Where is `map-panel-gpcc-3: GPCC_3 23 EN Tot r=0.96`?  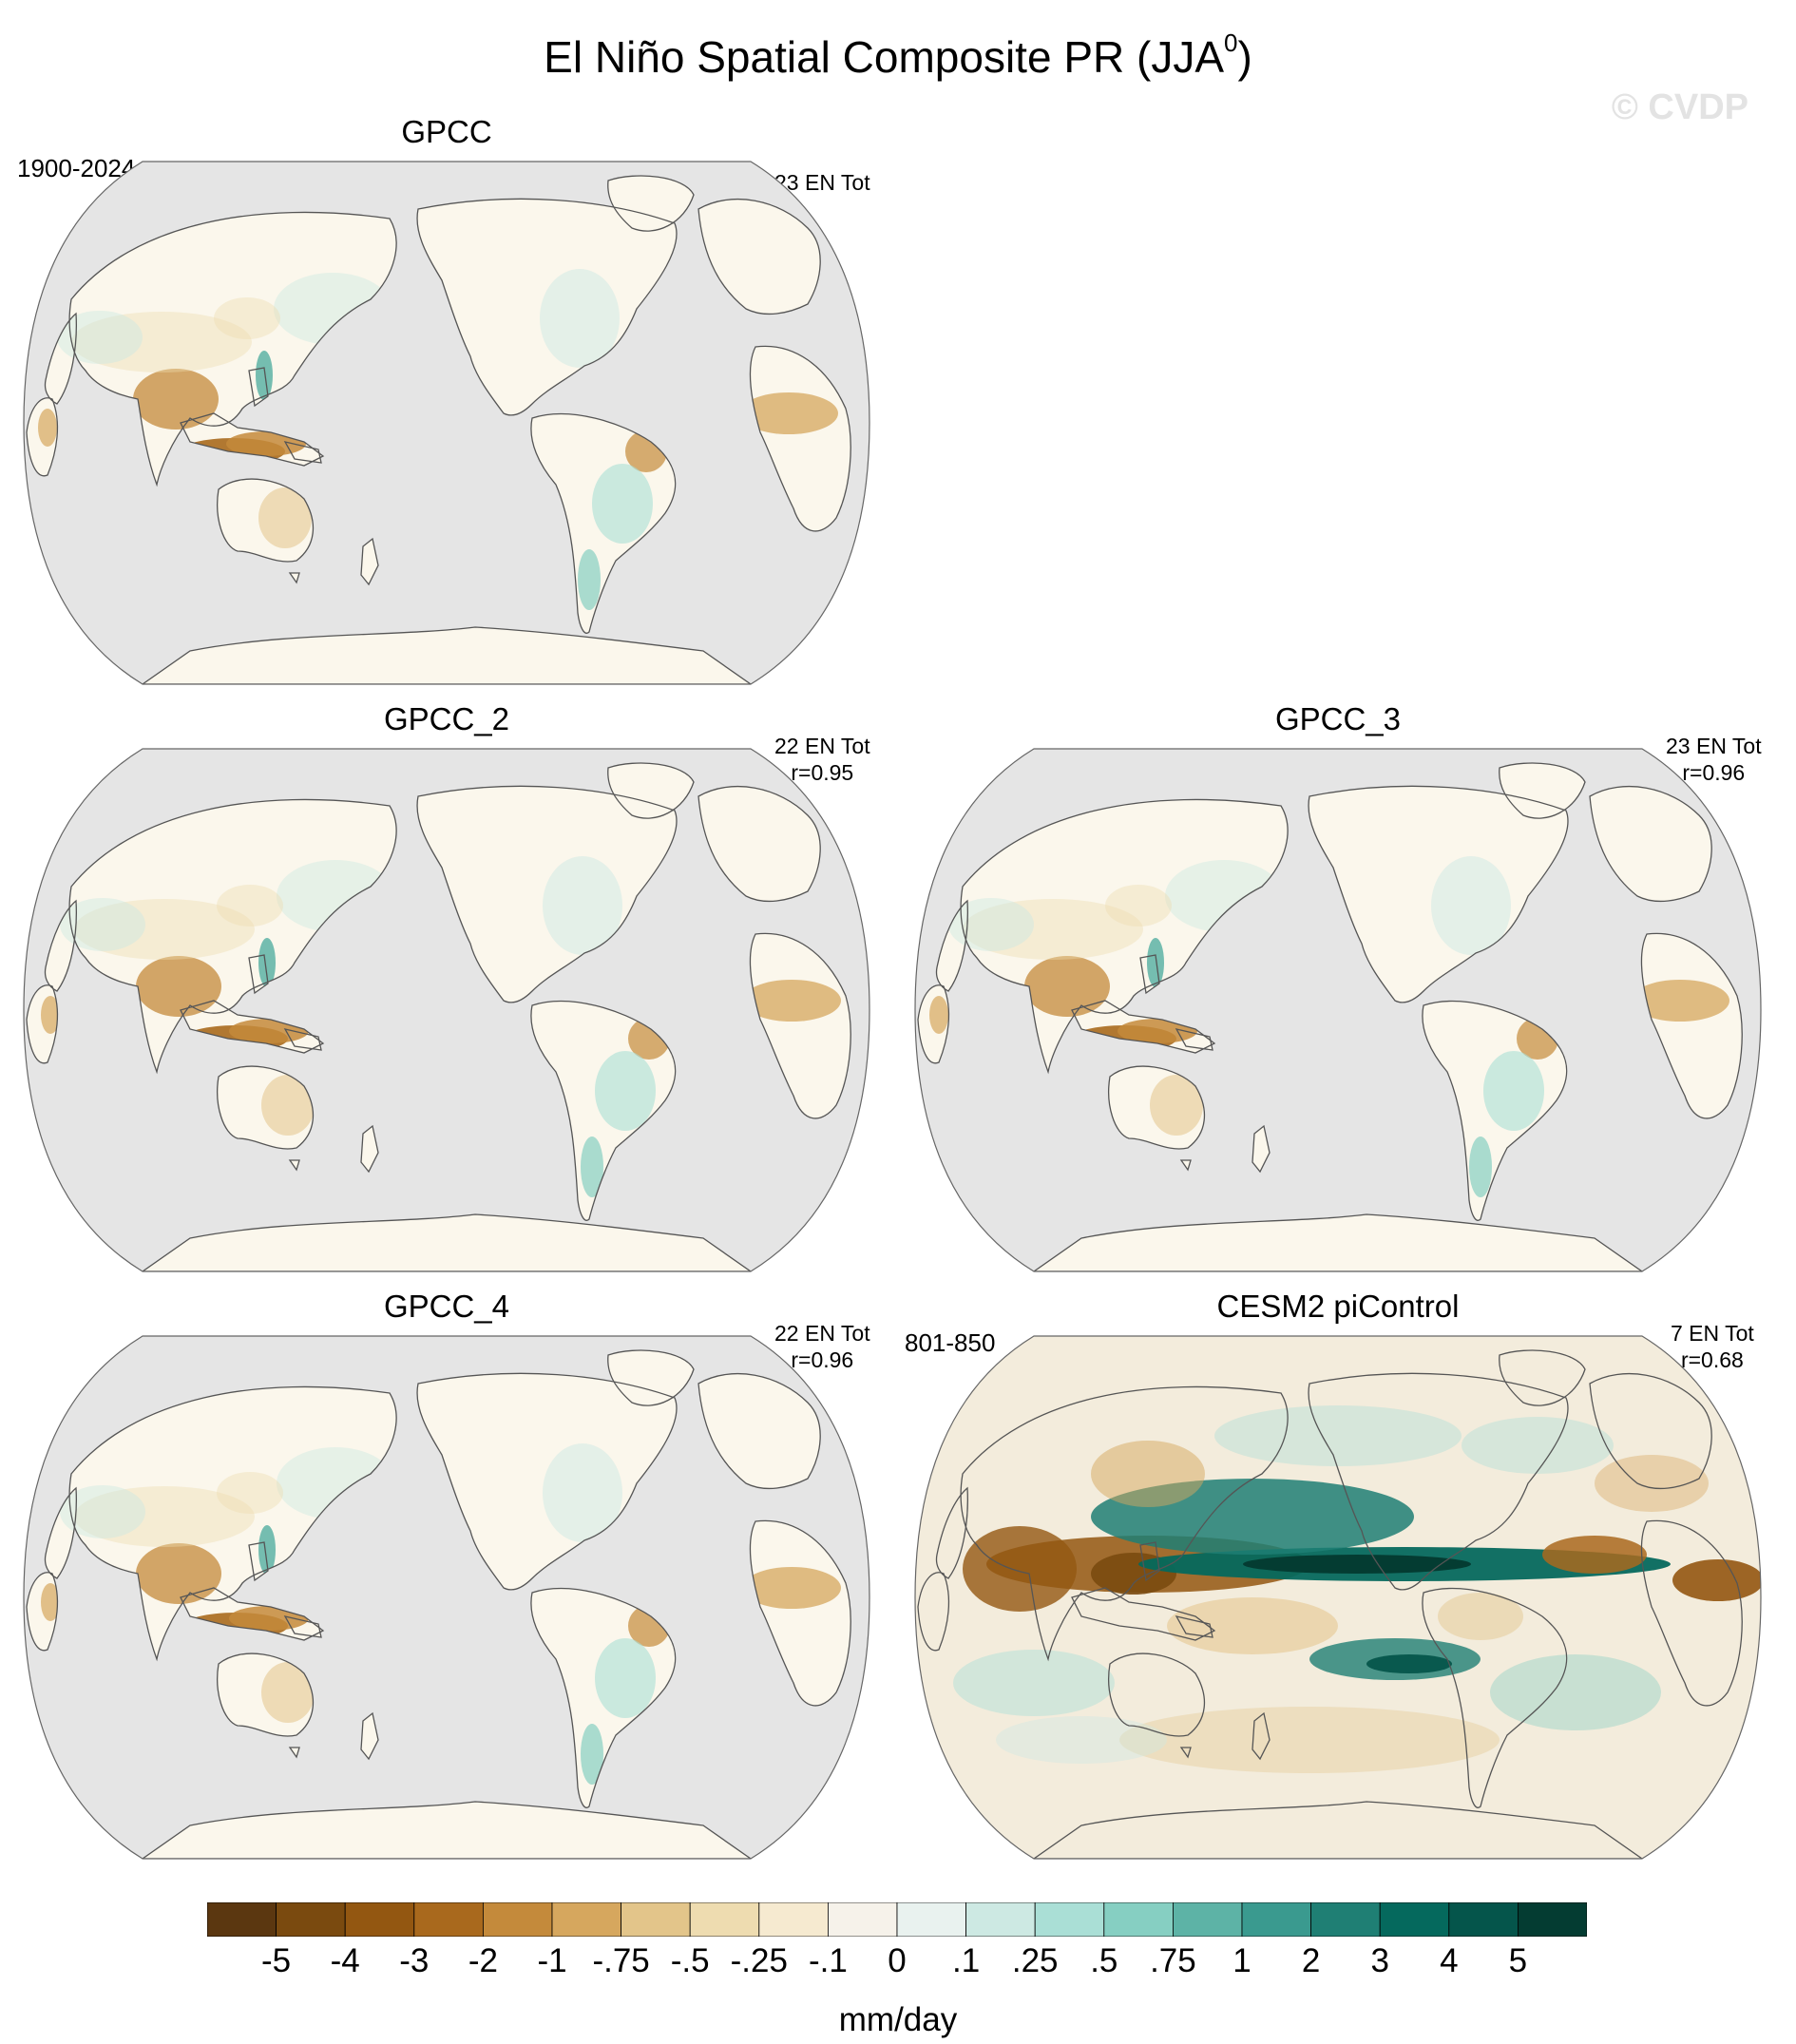 map-panel-gpcc-3: GPCC_3 23 EN Tot r=0.96 is located at coordinates (1338, 996).